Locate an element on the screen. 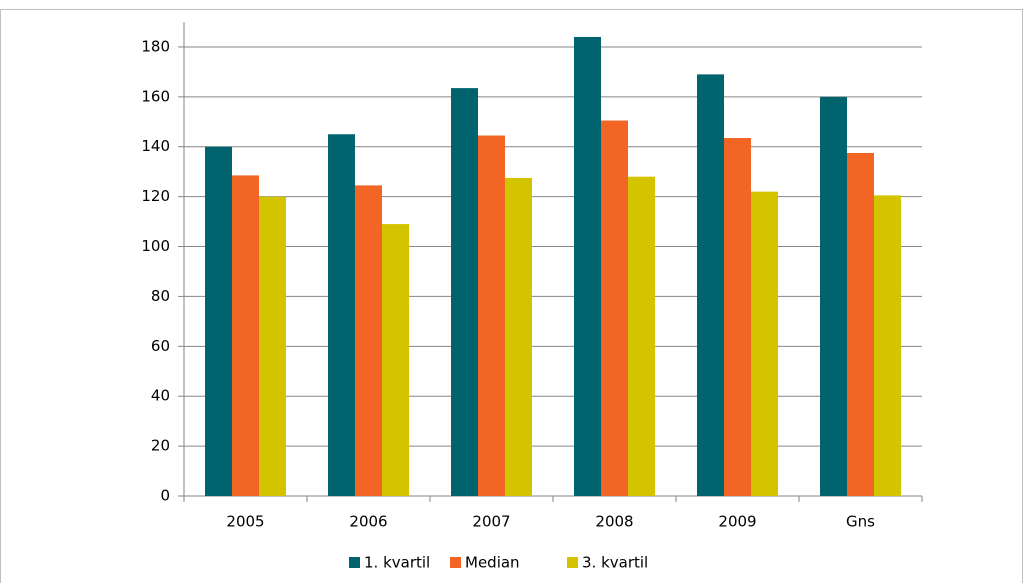 This screenshot has height=587, width=1030. x-tick-label: 2009 is located at coordinates (737, 522).